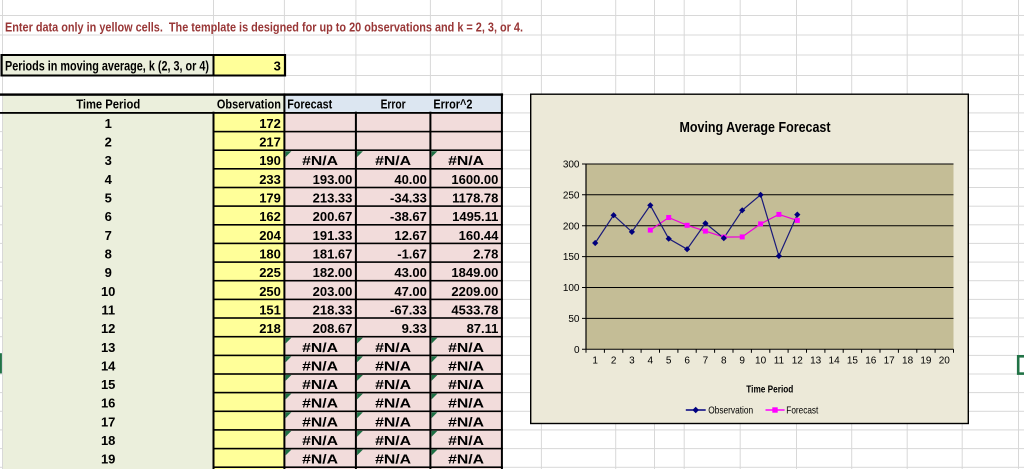 This screenshot has width=1024, height=469. I want to click on svg-text: 47.00, so click(410, 291).